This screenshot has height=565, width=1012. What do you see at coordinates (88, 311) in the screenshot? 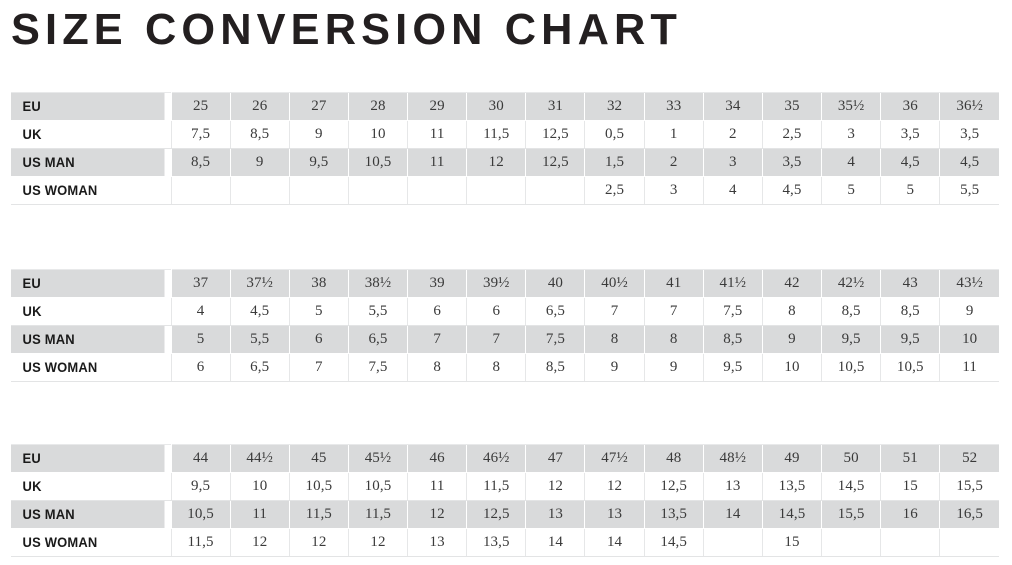
I see `row-label-uk: UK` at bounding box center [88, 311].